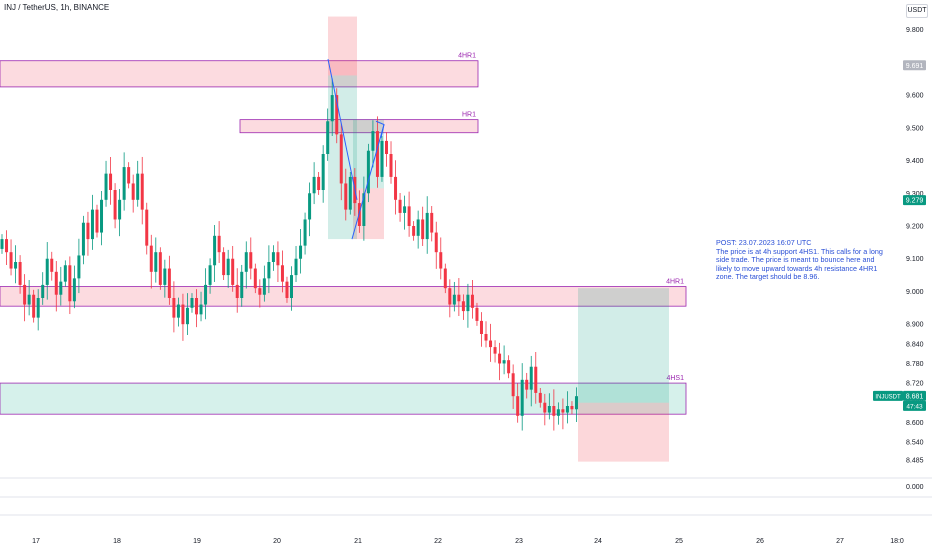  I want to click on time-tick-label: 26, so click(760, 541).